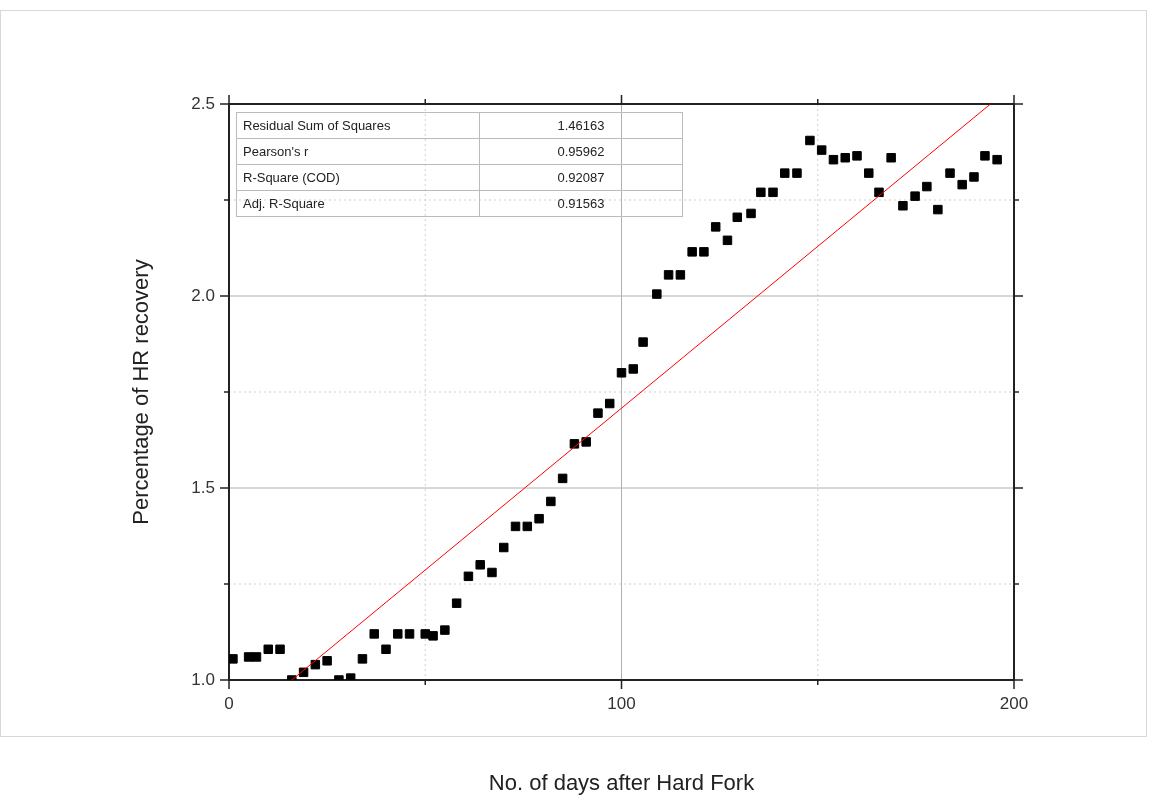  I want to click on annotation: Adj. R-Square, so click(358, 203).